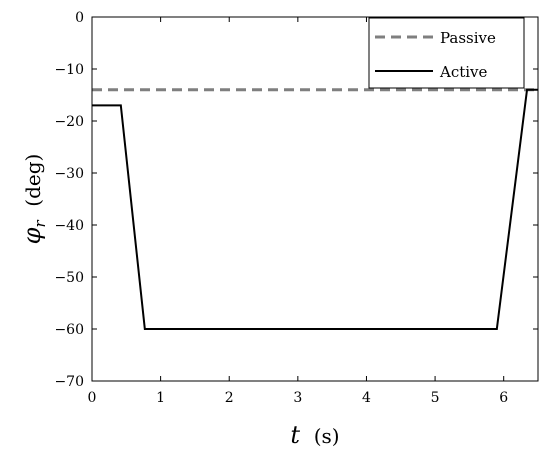 Image resolution: width=550 pixels, height=457 pixels. Describe the element at coordinates (435, 398) in the screenshot. I see `x-tick-label: 5` at that location.